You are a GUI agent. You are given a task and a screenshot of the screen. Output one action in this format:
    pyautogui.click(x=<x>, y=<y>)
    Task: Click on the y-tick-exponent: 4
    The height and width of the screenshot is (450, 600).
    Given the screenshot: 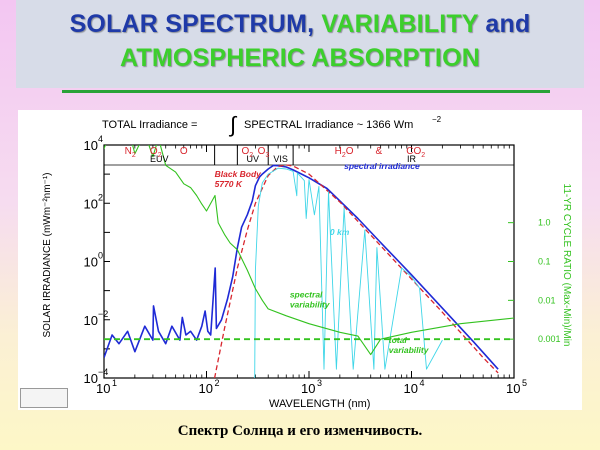 What is the action you would take?
    pyautogui.click(x=100, y=139)
    